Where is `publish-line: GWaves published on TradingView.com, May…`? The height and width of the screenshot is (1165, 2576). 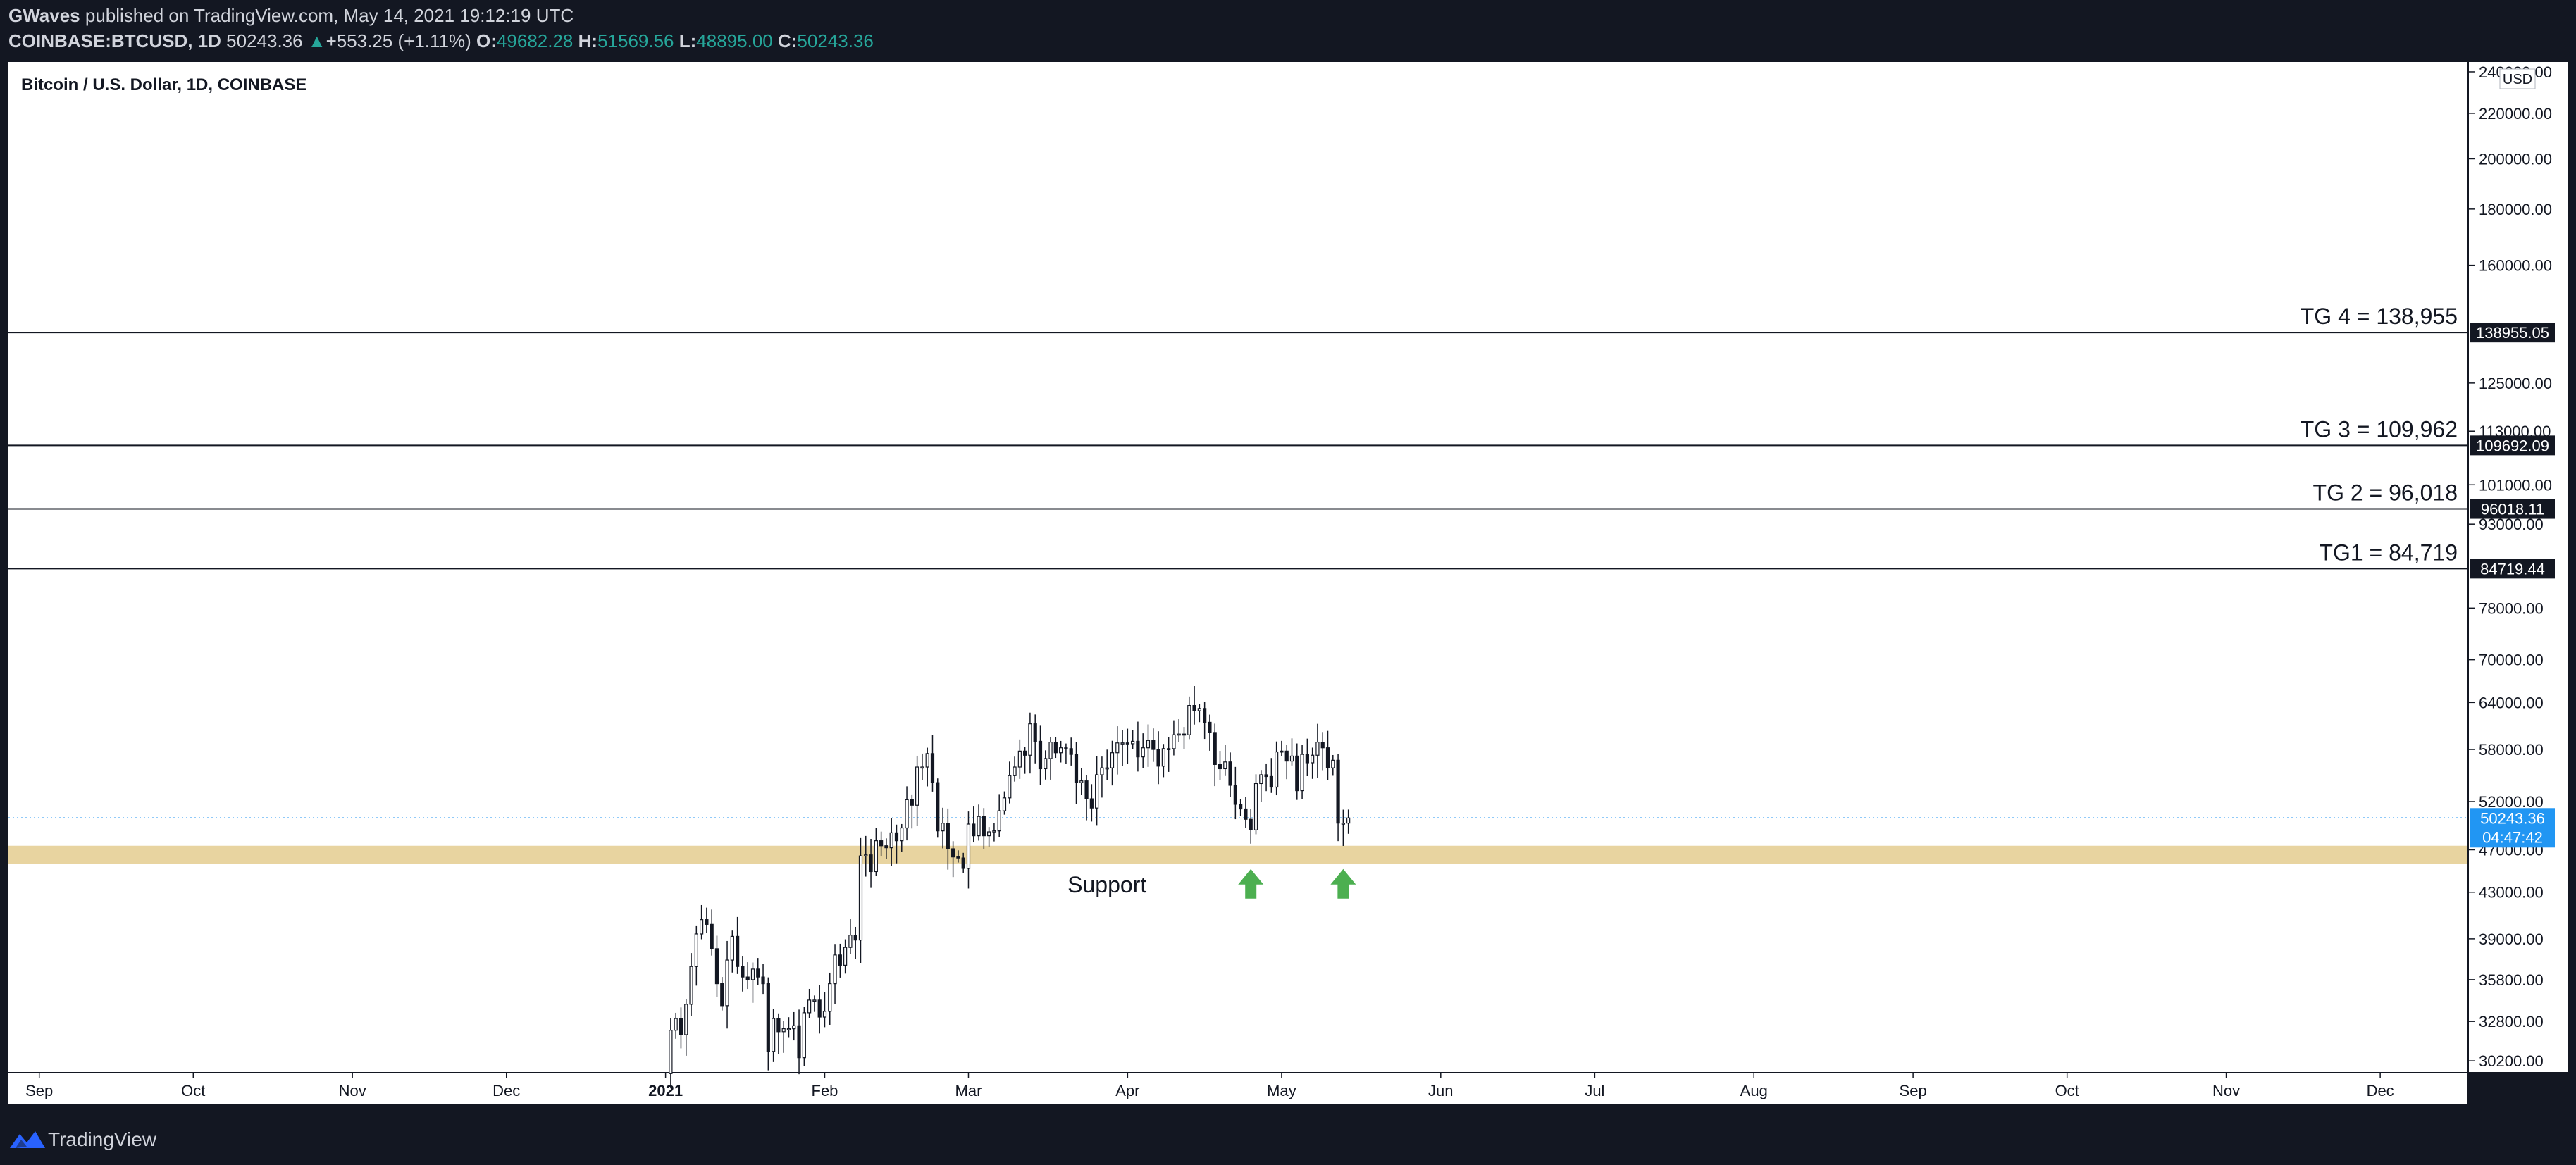 publish-line: GWaves published on TradingView.com, May… is located at coordinates (291, 16).